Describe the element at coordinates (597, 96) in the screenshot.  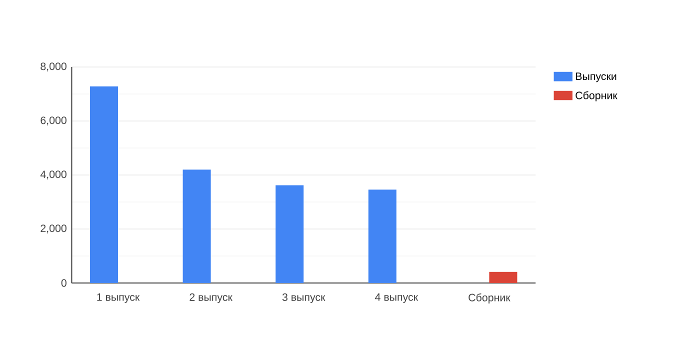
I see `legend-label: Сборник` at that location.